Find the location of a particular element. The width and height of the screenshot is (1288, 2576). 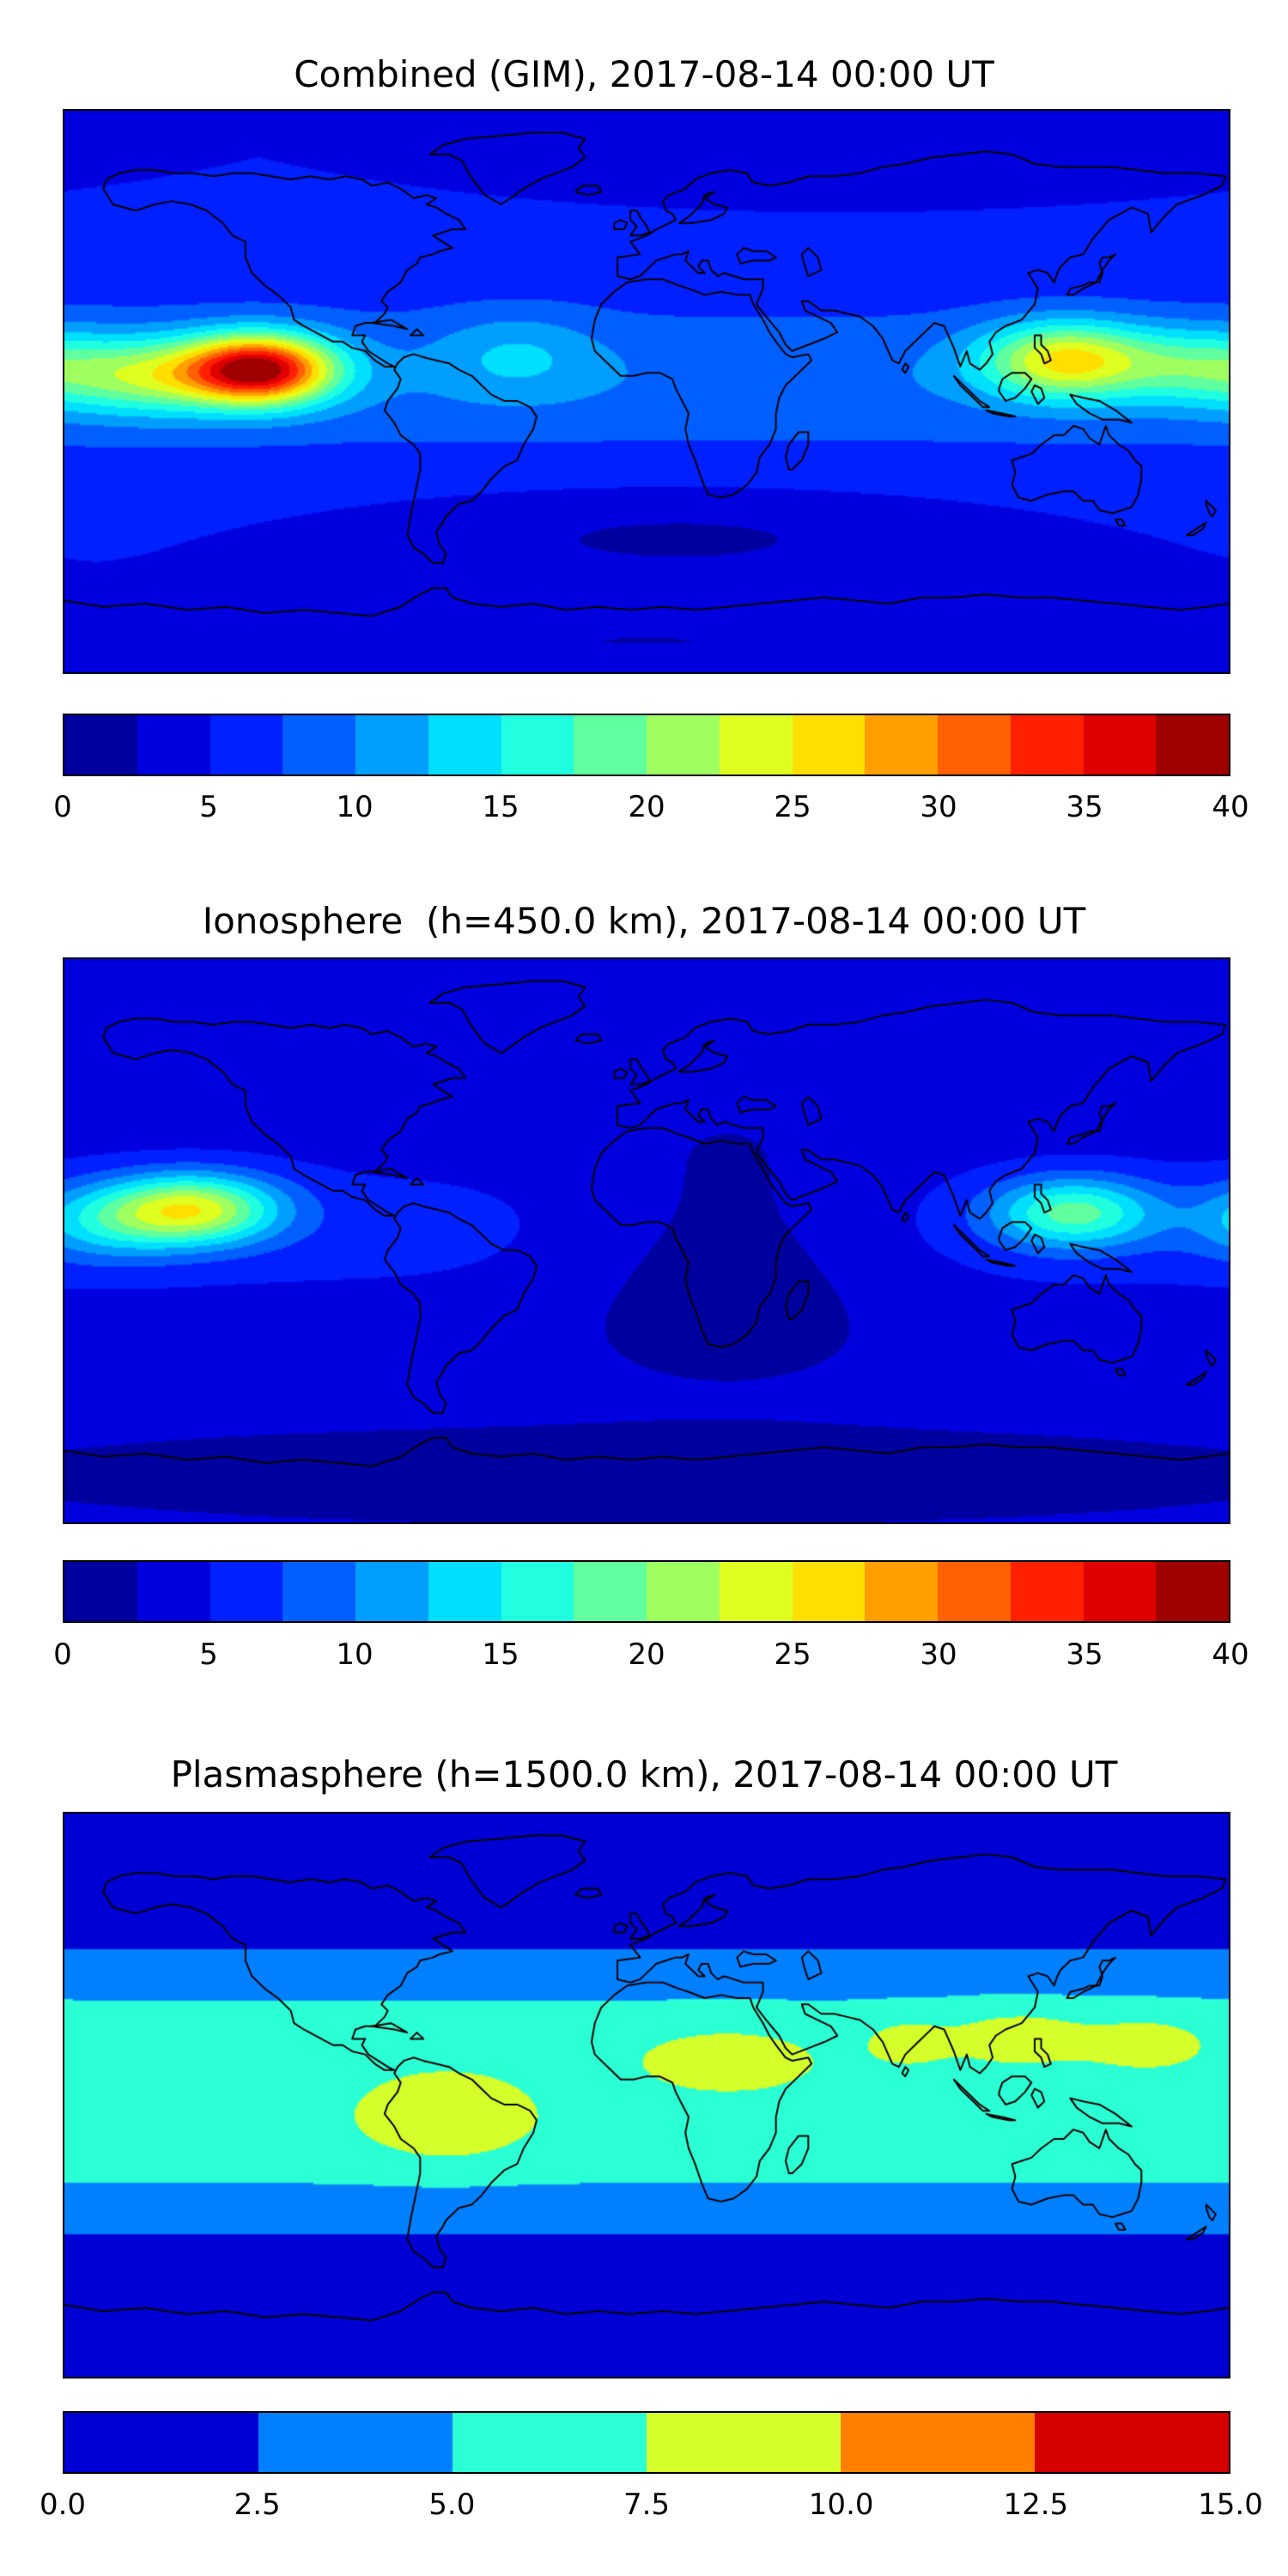

colorbar-tick-label: 10.0 is located at coordinates (841, 2505).